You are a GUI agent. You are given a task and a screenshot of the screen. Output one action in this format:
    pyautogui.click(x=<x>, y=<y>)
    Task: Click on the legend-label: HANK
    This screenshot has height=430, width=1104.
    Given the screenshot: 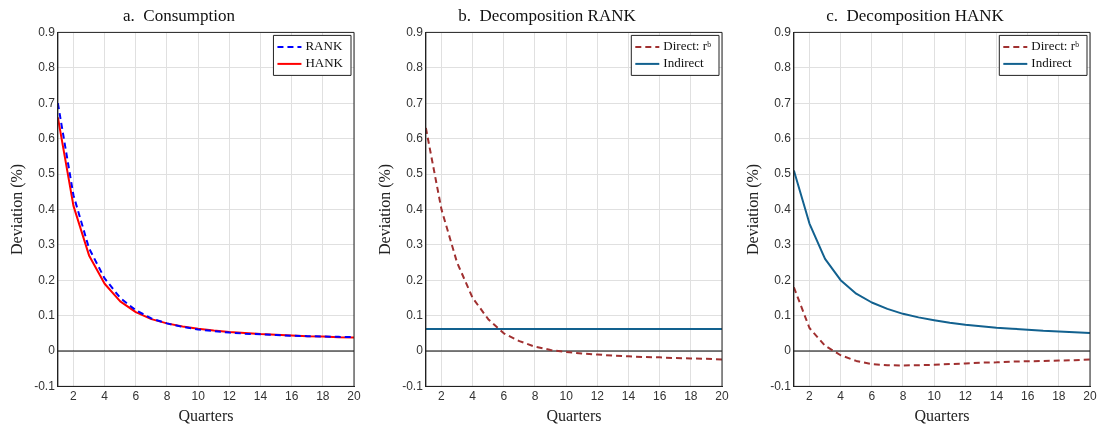 What is the action you would take?
    pyautogui.click(x=324, y=63)
    